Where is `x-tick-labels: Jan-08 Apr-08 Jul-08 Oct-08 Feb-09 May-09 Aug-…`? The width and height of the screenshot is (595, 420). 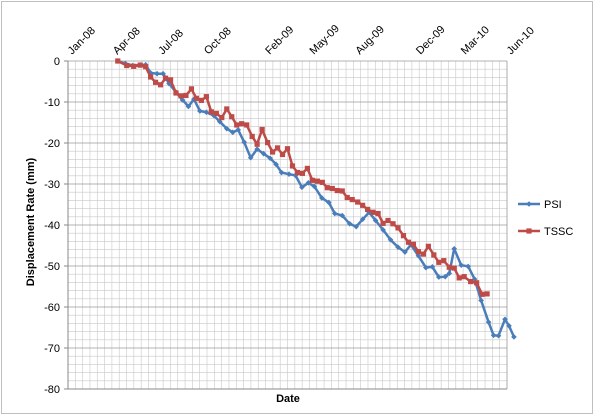 x-tick-labels: Jan-08 Apr-08 Jul-08 Oct-08 Feb-09 May-09 Aug-… is located at coordinates (301, 40).